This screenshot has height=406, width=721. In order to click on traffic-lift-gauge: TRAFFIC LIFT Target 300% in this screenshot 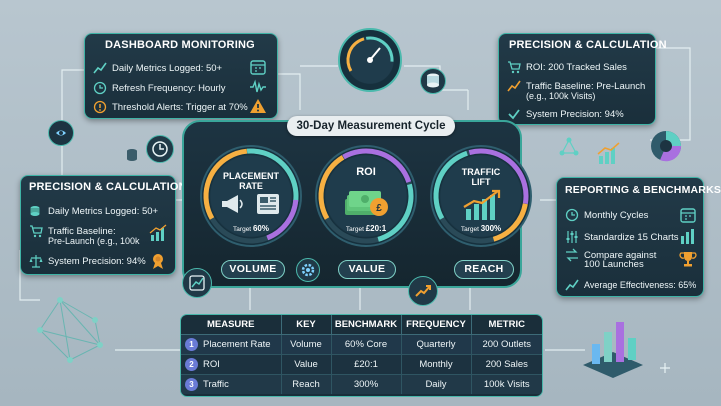, I will do `click(481, 196)`.